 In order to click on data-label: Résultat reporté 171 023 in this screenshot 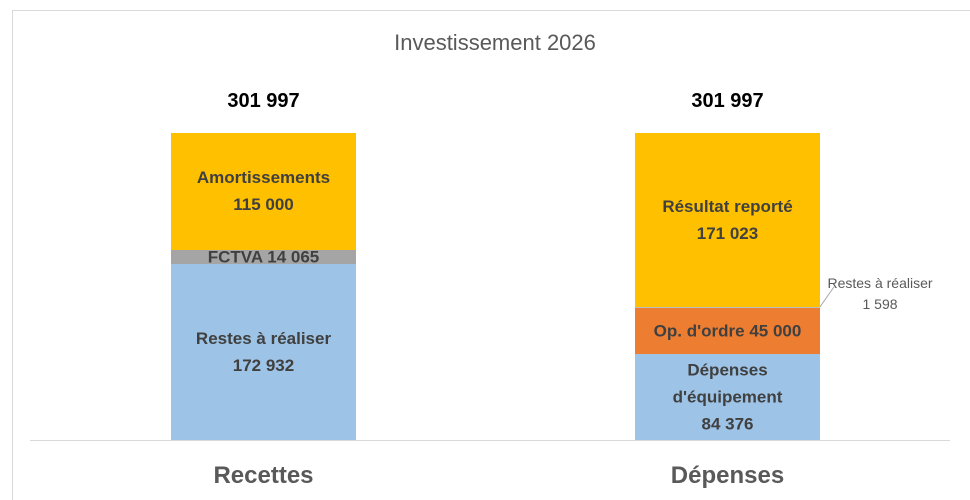, I will do `click(727, 220)`.